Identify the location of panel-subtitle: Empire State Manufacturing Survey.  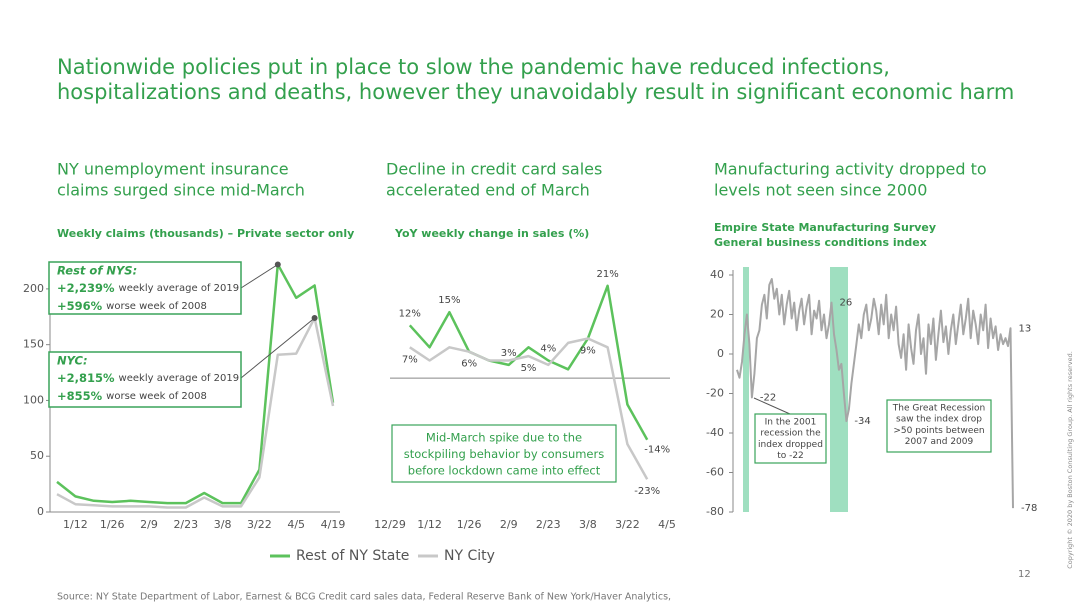
(825, 227).